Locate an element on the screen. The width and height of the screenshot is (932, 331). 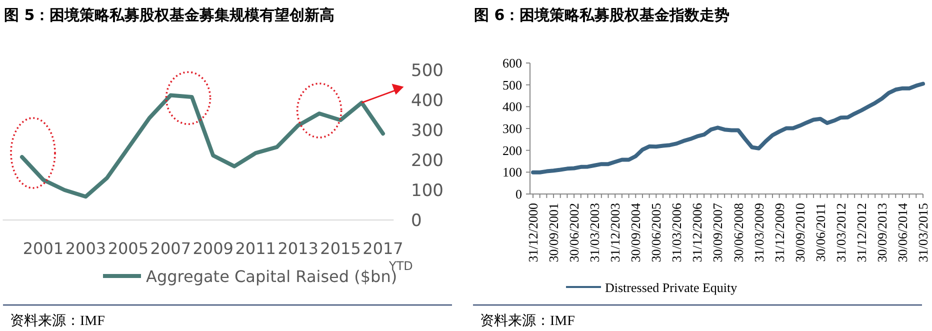
x-tick-label: 2007 is located at coordinates (171, 248).